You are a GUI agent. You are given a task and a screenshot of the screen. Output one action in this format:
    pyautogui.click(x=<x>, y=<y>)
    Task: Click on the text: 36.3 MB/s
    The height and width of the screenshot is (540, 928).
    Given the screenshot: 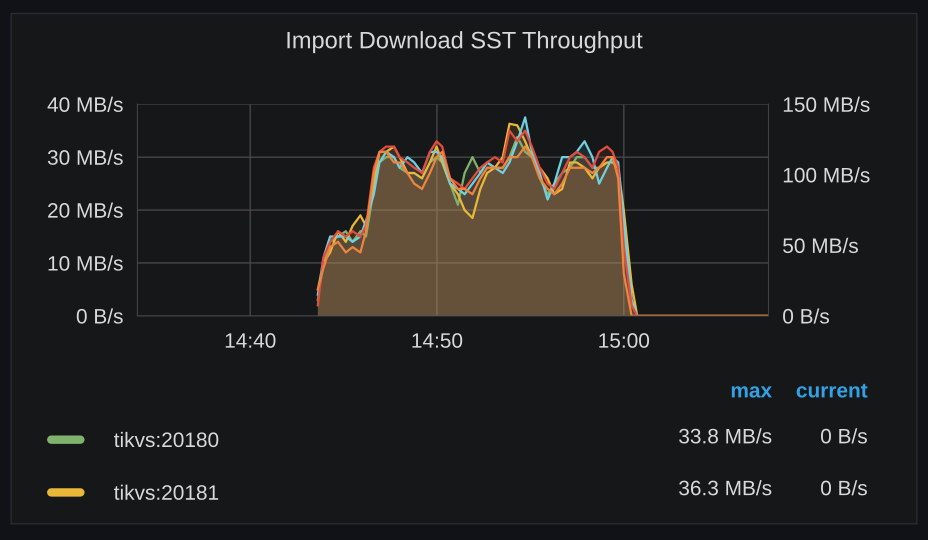 What is the action you would take?
    pyautogui.click(x=725, y=488)
    